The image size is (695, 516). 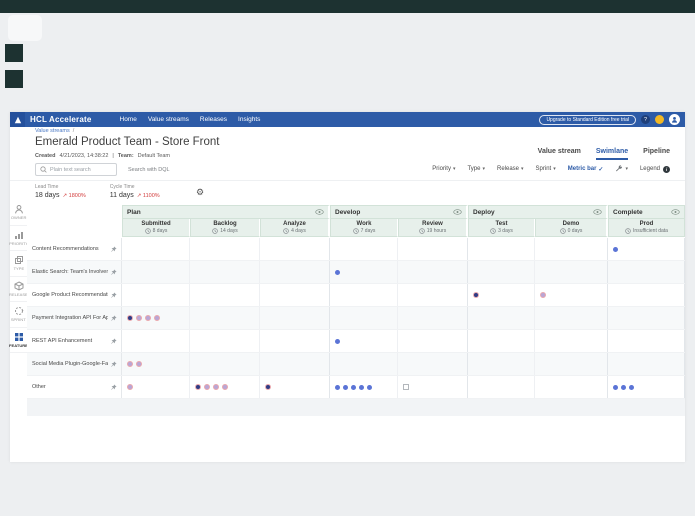 I want to click on row-label-cell: Content Recommendations, so click(x=74, y=249).